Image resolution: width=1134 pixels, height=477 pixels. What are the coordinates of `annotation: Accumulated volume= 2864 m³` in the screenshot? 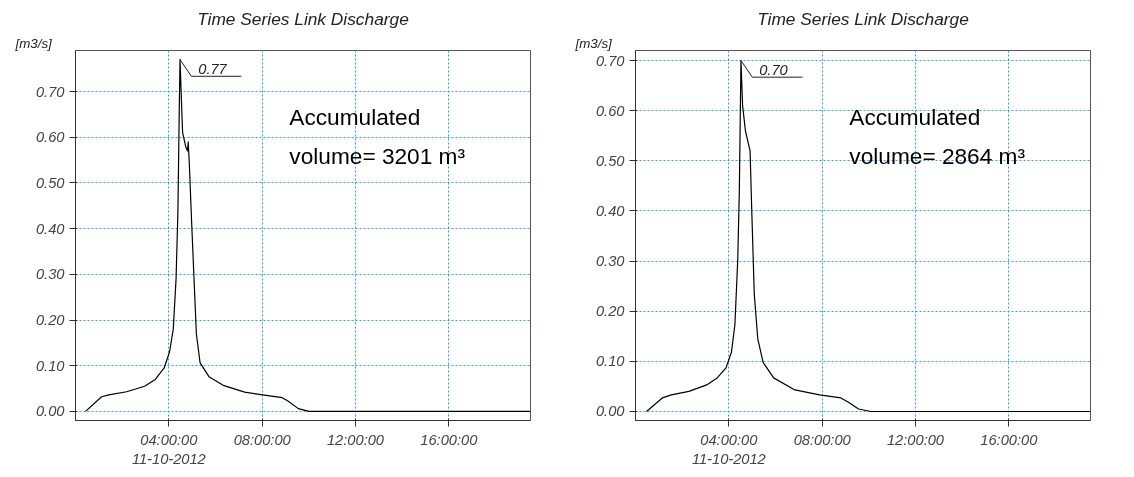 It's located at (937, 136).